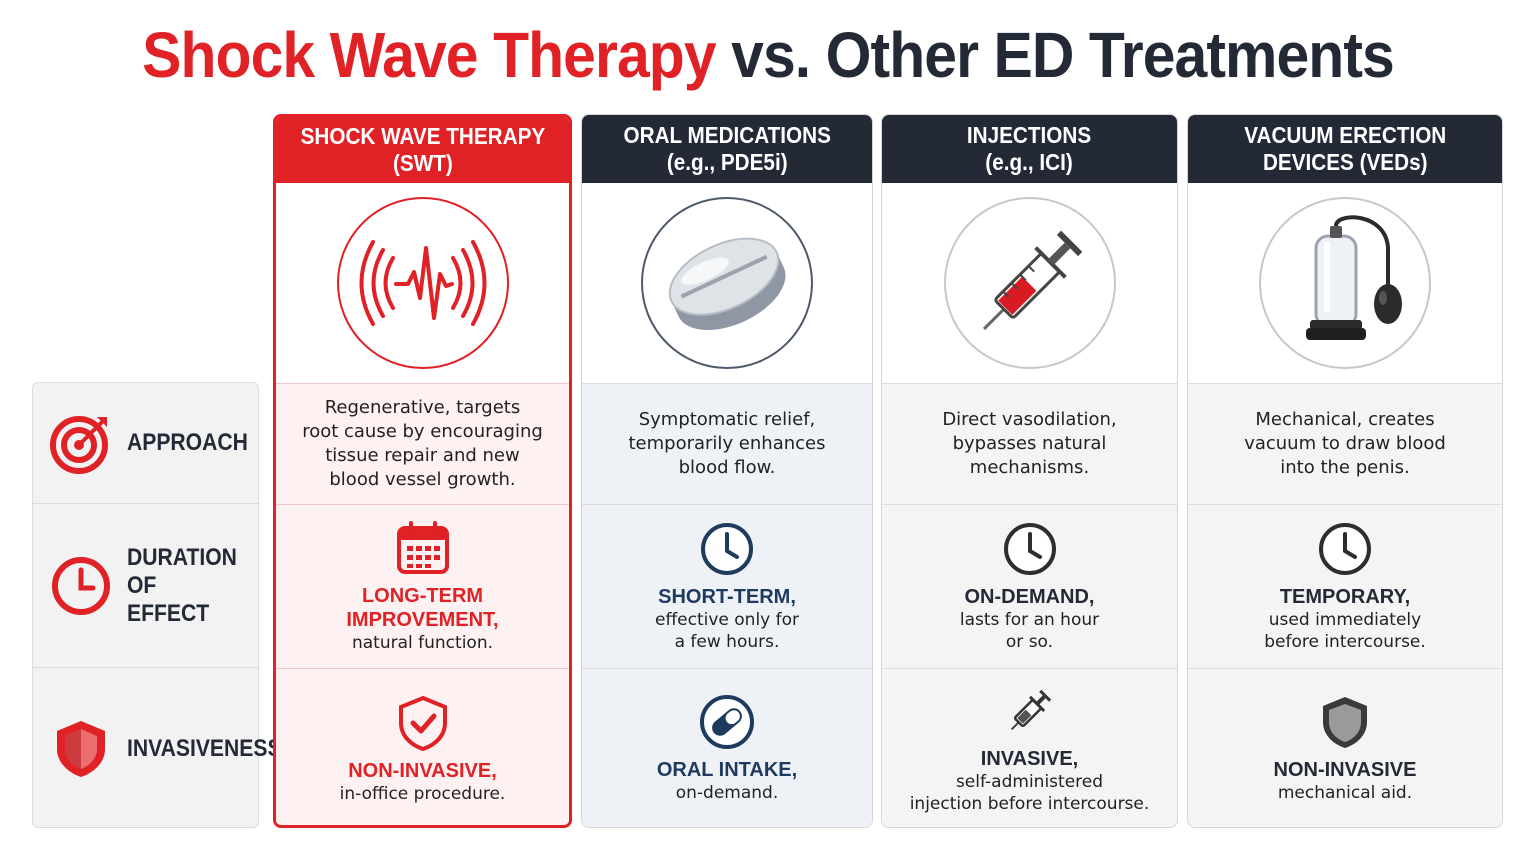 The image size is (1536, 864). What do you see at coordinates (429, 55) in the screenshot?
I see `title-highlight: Shock Wave Therapy` at bounding box center [429, 55].